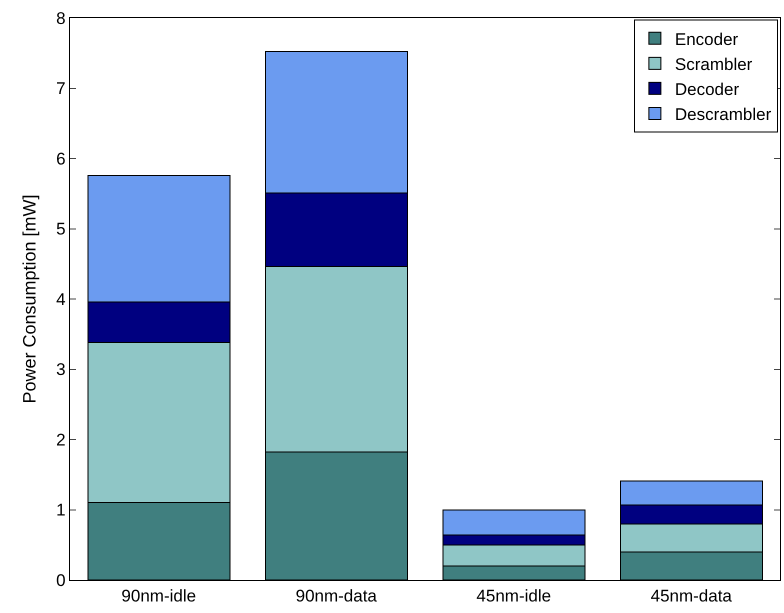  What do you see at coordinates (61, 18) in the screenshot?
I see `y-tick-label: 8` at bounding box center [61, 18].